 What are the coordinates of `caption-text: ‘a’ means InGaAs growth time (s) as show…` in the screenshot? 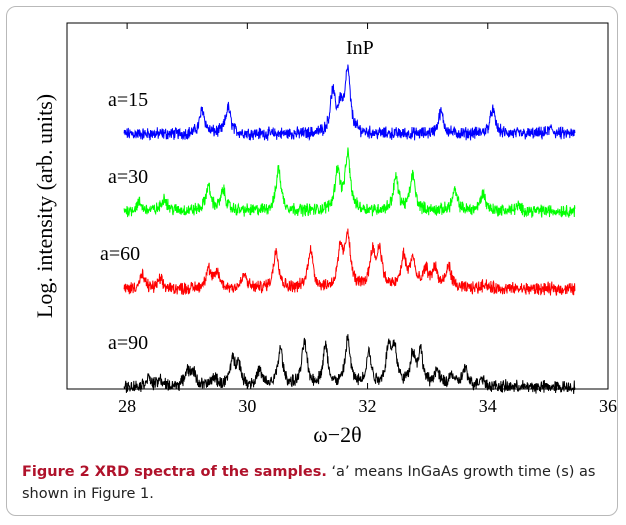 It's located at (309, 483).